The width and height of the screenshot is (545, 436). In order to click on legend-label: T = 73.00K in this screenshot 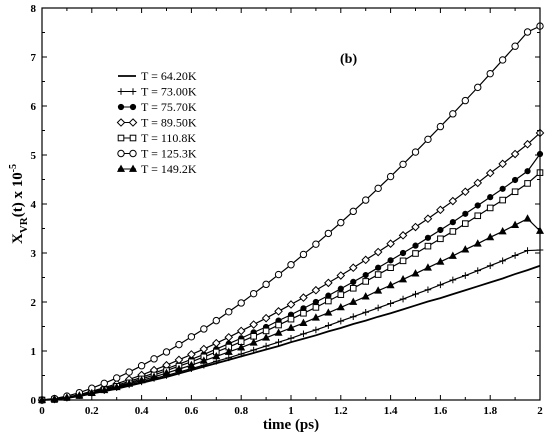, I will do `click(169, 92)`.